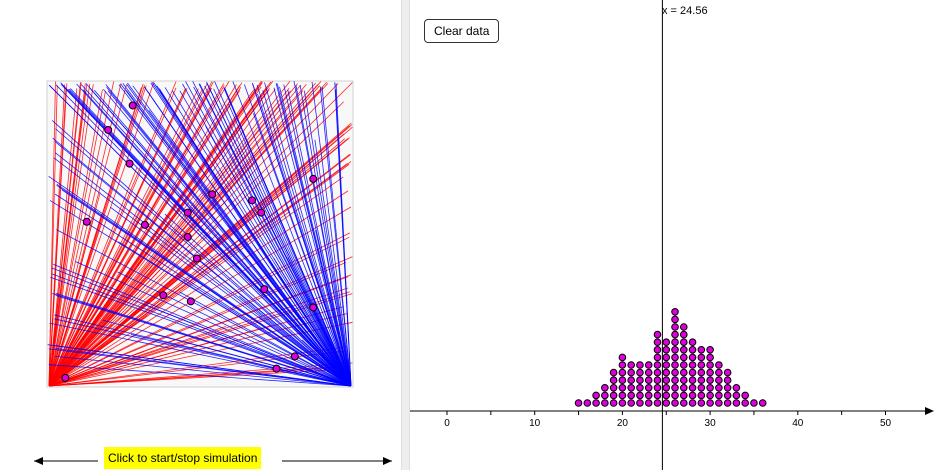 The width and height of the screenshot is (936, 470). I want to click on x-tick-label: 50, so click(886, 423).